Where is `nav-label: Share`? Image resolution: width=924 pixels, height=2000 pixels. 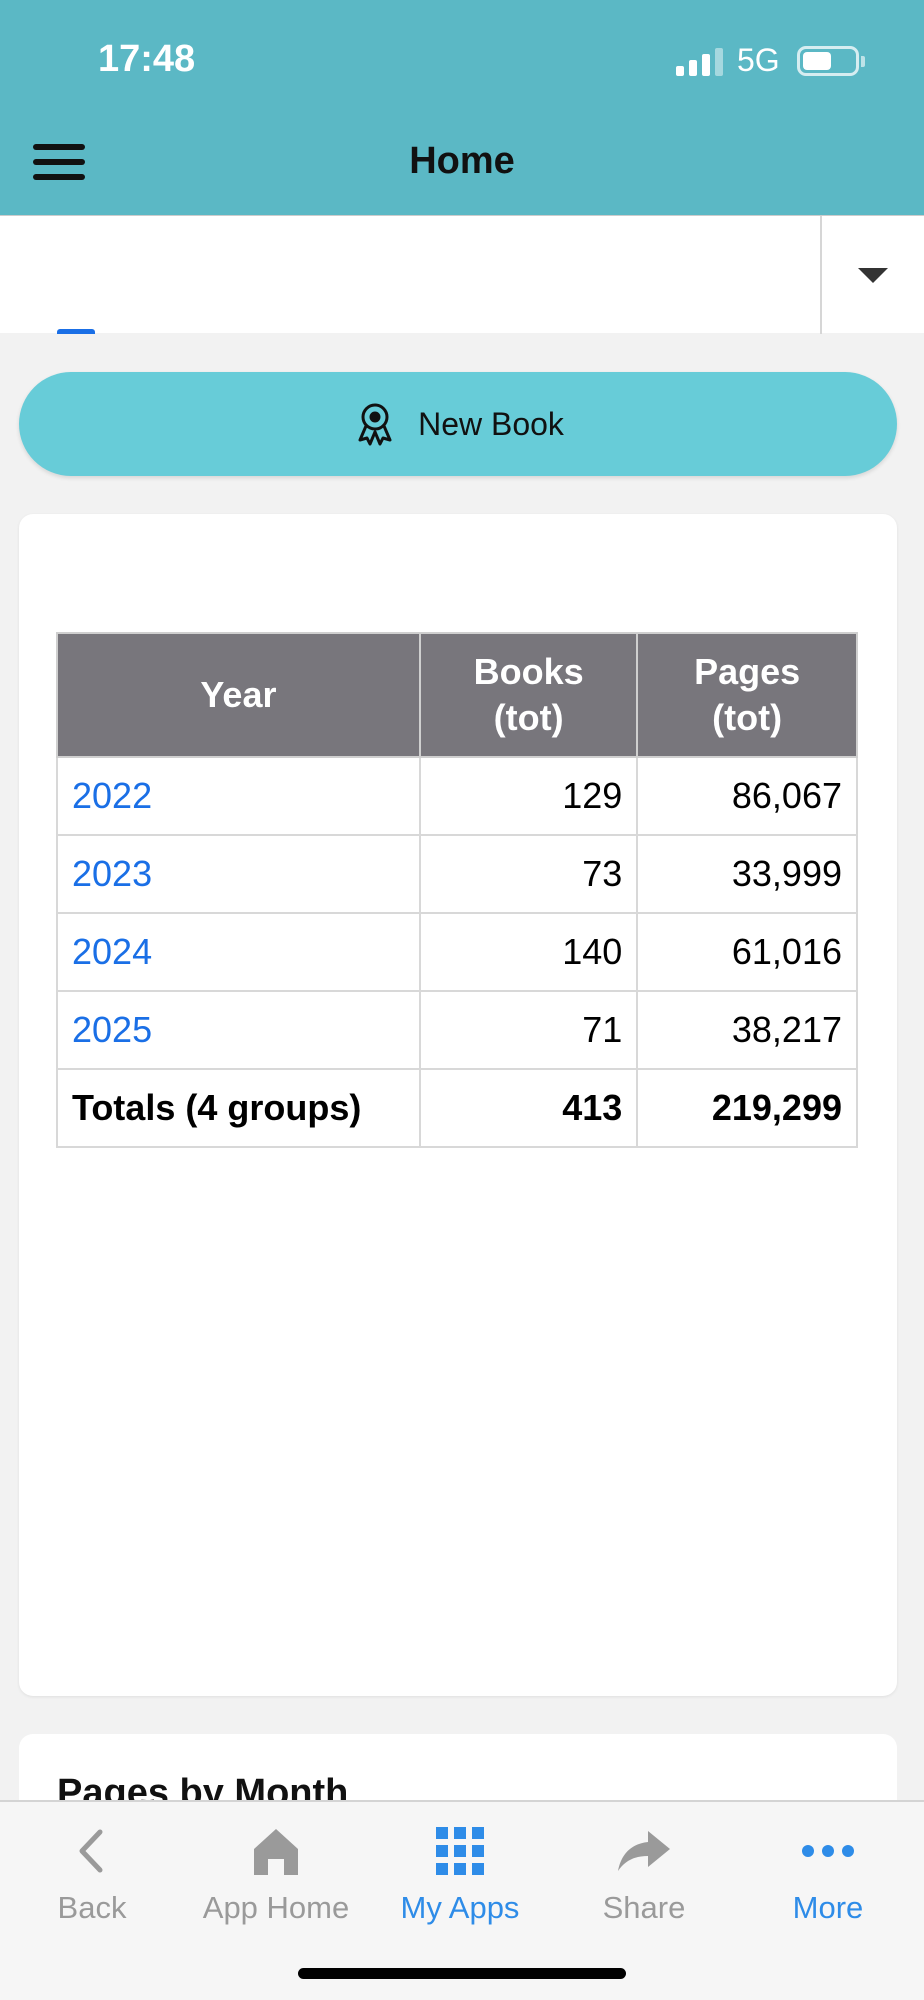 nav-label: Share is located at coordinates (644, 1907).